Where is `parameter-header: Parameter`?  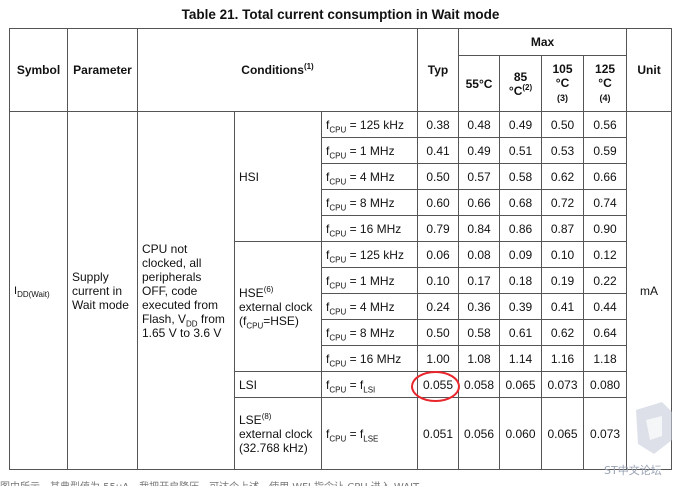
parameter-header: Parameter is located at coordinates (102, 70).